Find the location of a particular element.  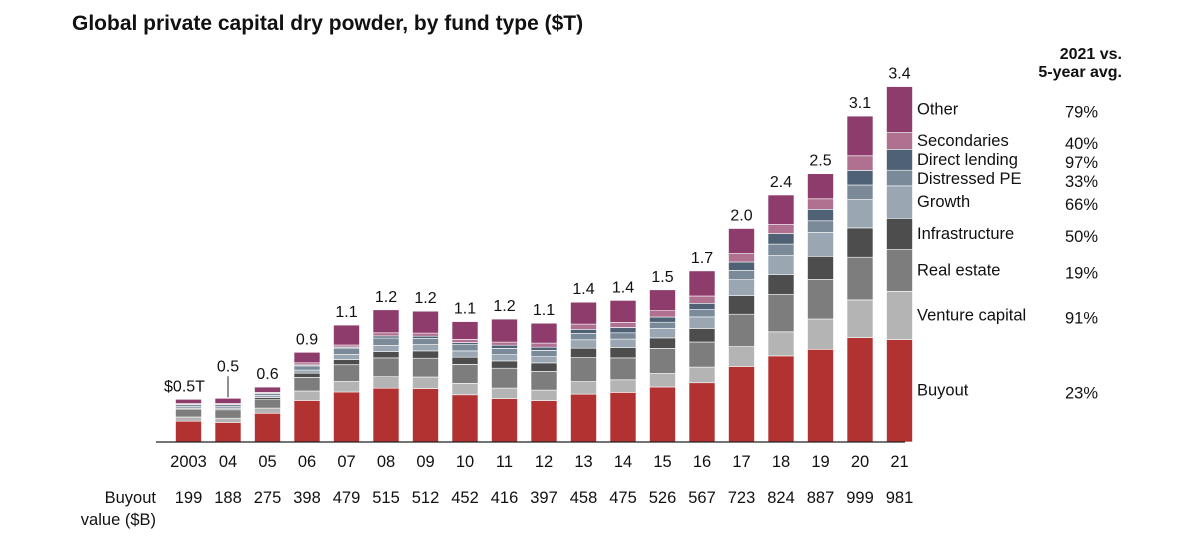

buyout-row-label: Buyout value ($B) is located at coordinates (113, 509).